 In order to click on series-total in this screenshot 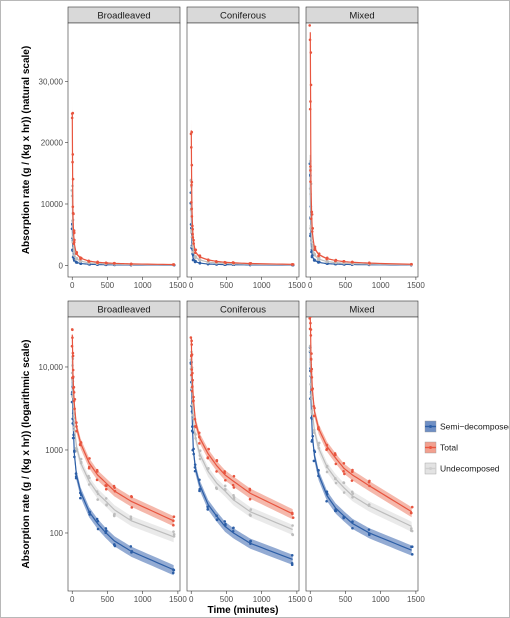, I will do `click(360, 144)`.